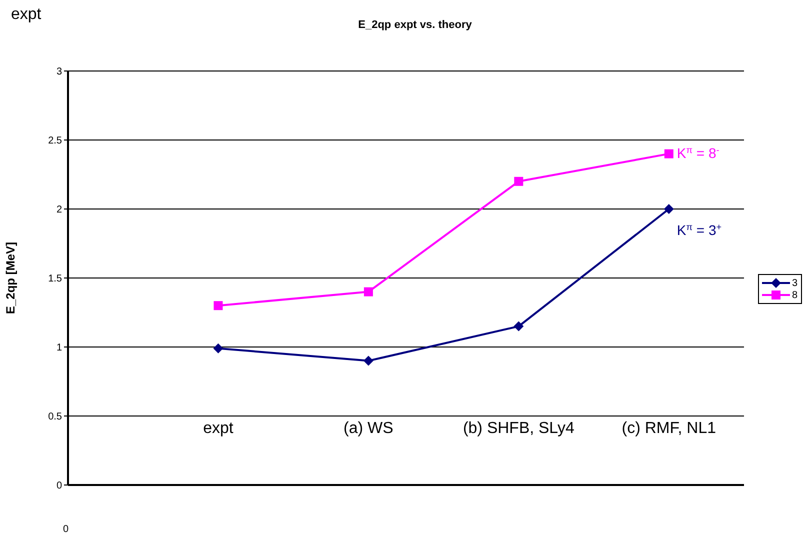  I want to click on y-tick-label: 2.5, so click(55, 141).